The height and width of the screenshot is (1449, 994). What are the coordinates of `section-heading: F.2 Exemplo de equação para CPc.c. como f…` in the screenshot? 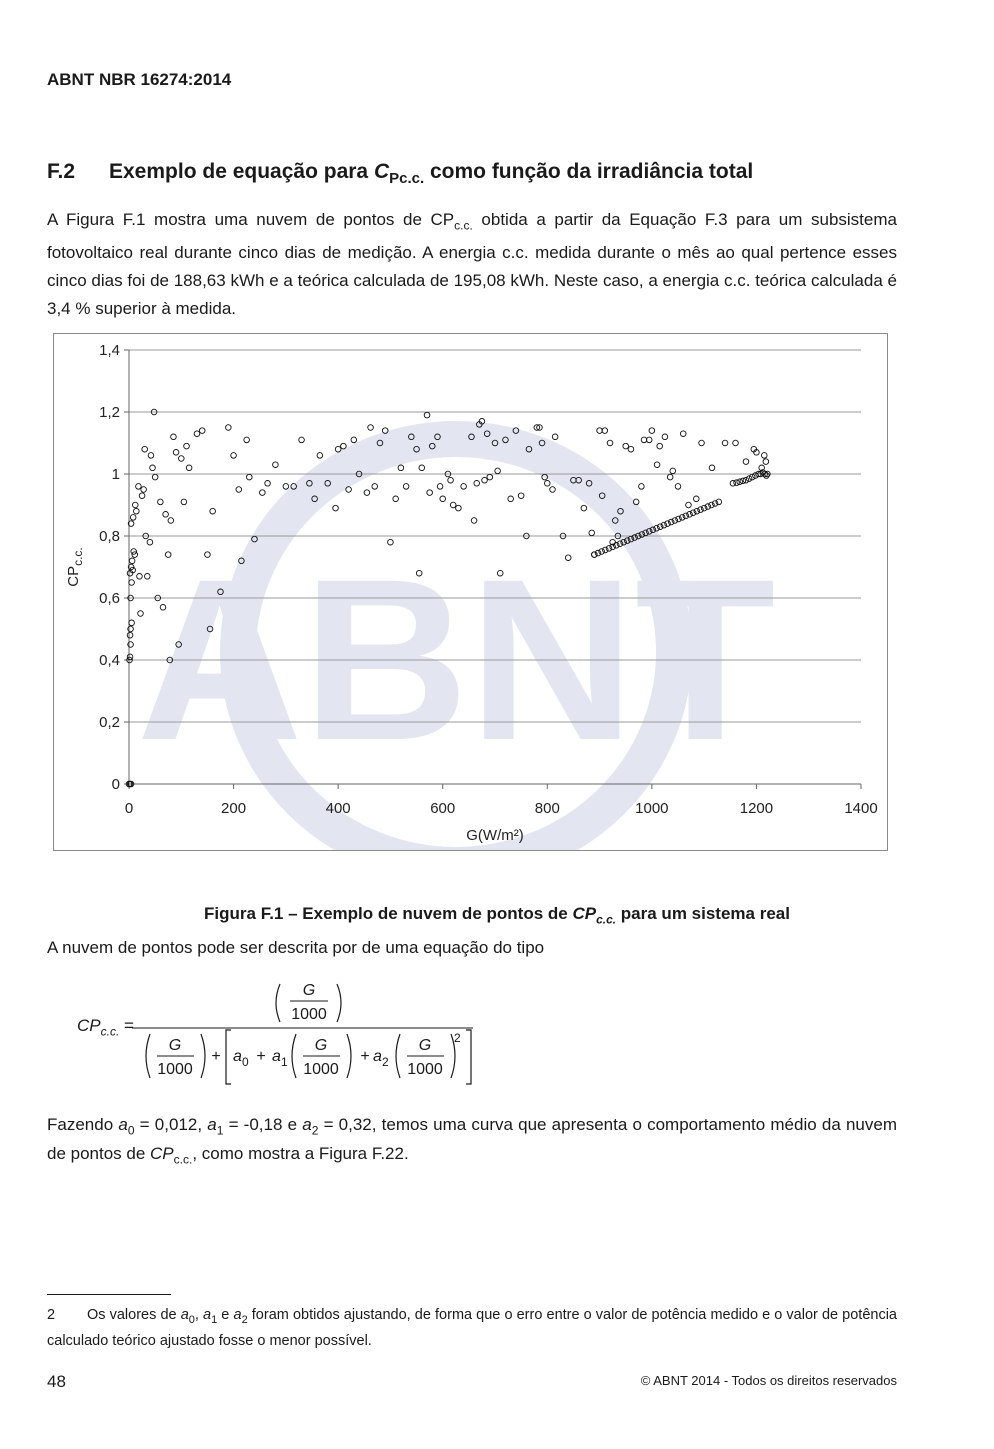 It's located at (400, 173).